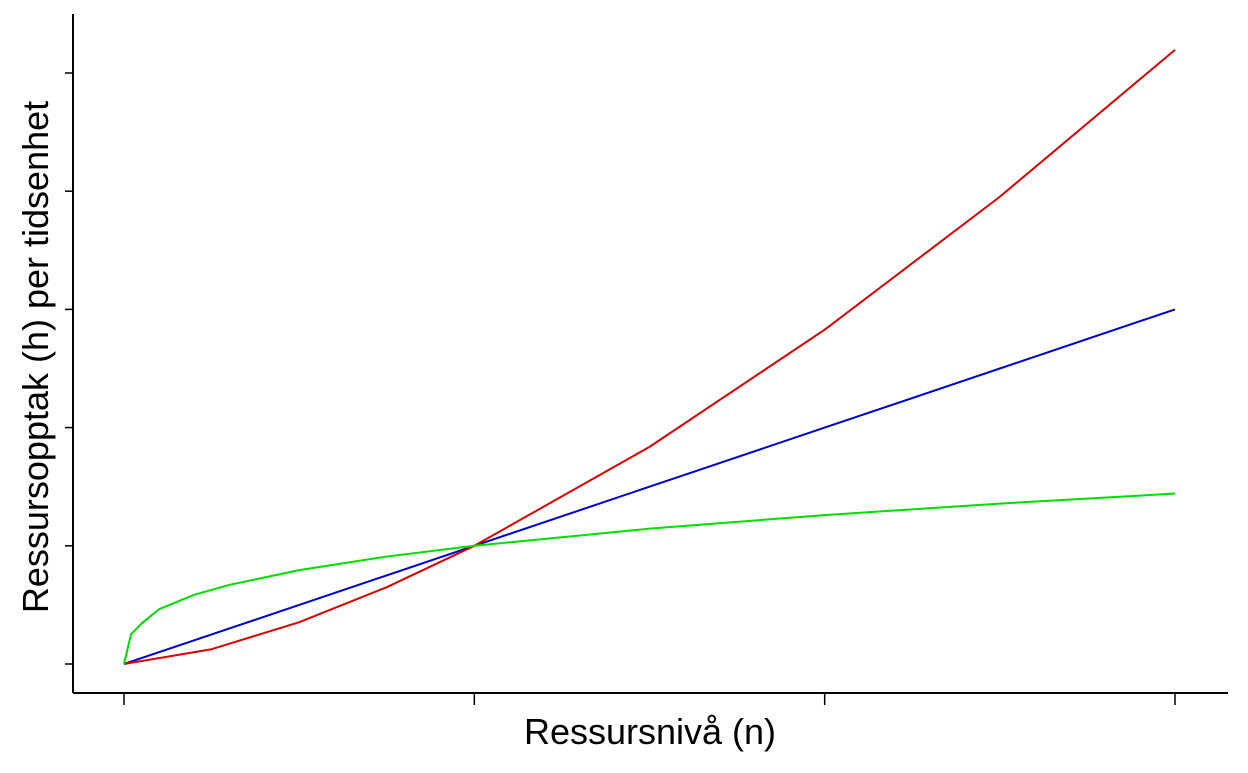 The height and width of the screenshot is (773, 1248). What do you see at coordinates (35, 357) in the screenshot?
I see `y-axis-label: Ressursopptak (h) per tidsenhet` at bounding box center [35, 357].